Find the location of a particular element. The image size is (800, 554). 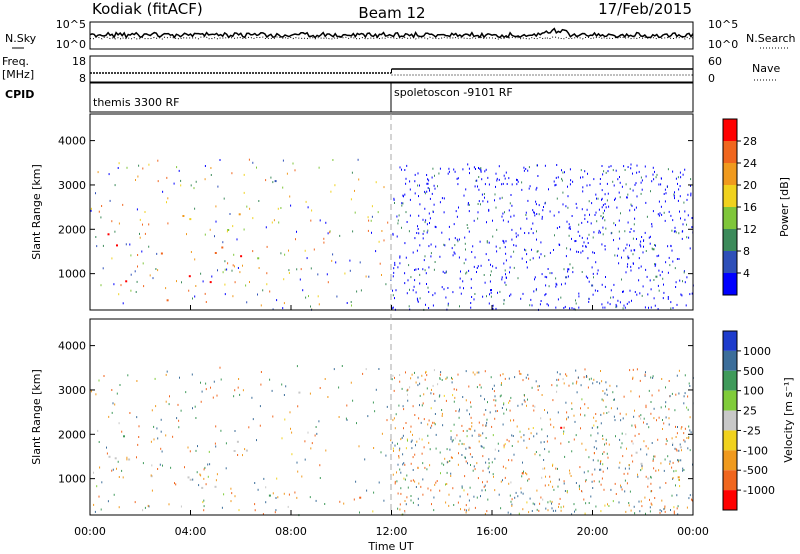

power-colorbar-swatch is located at coordinates (730, 218).